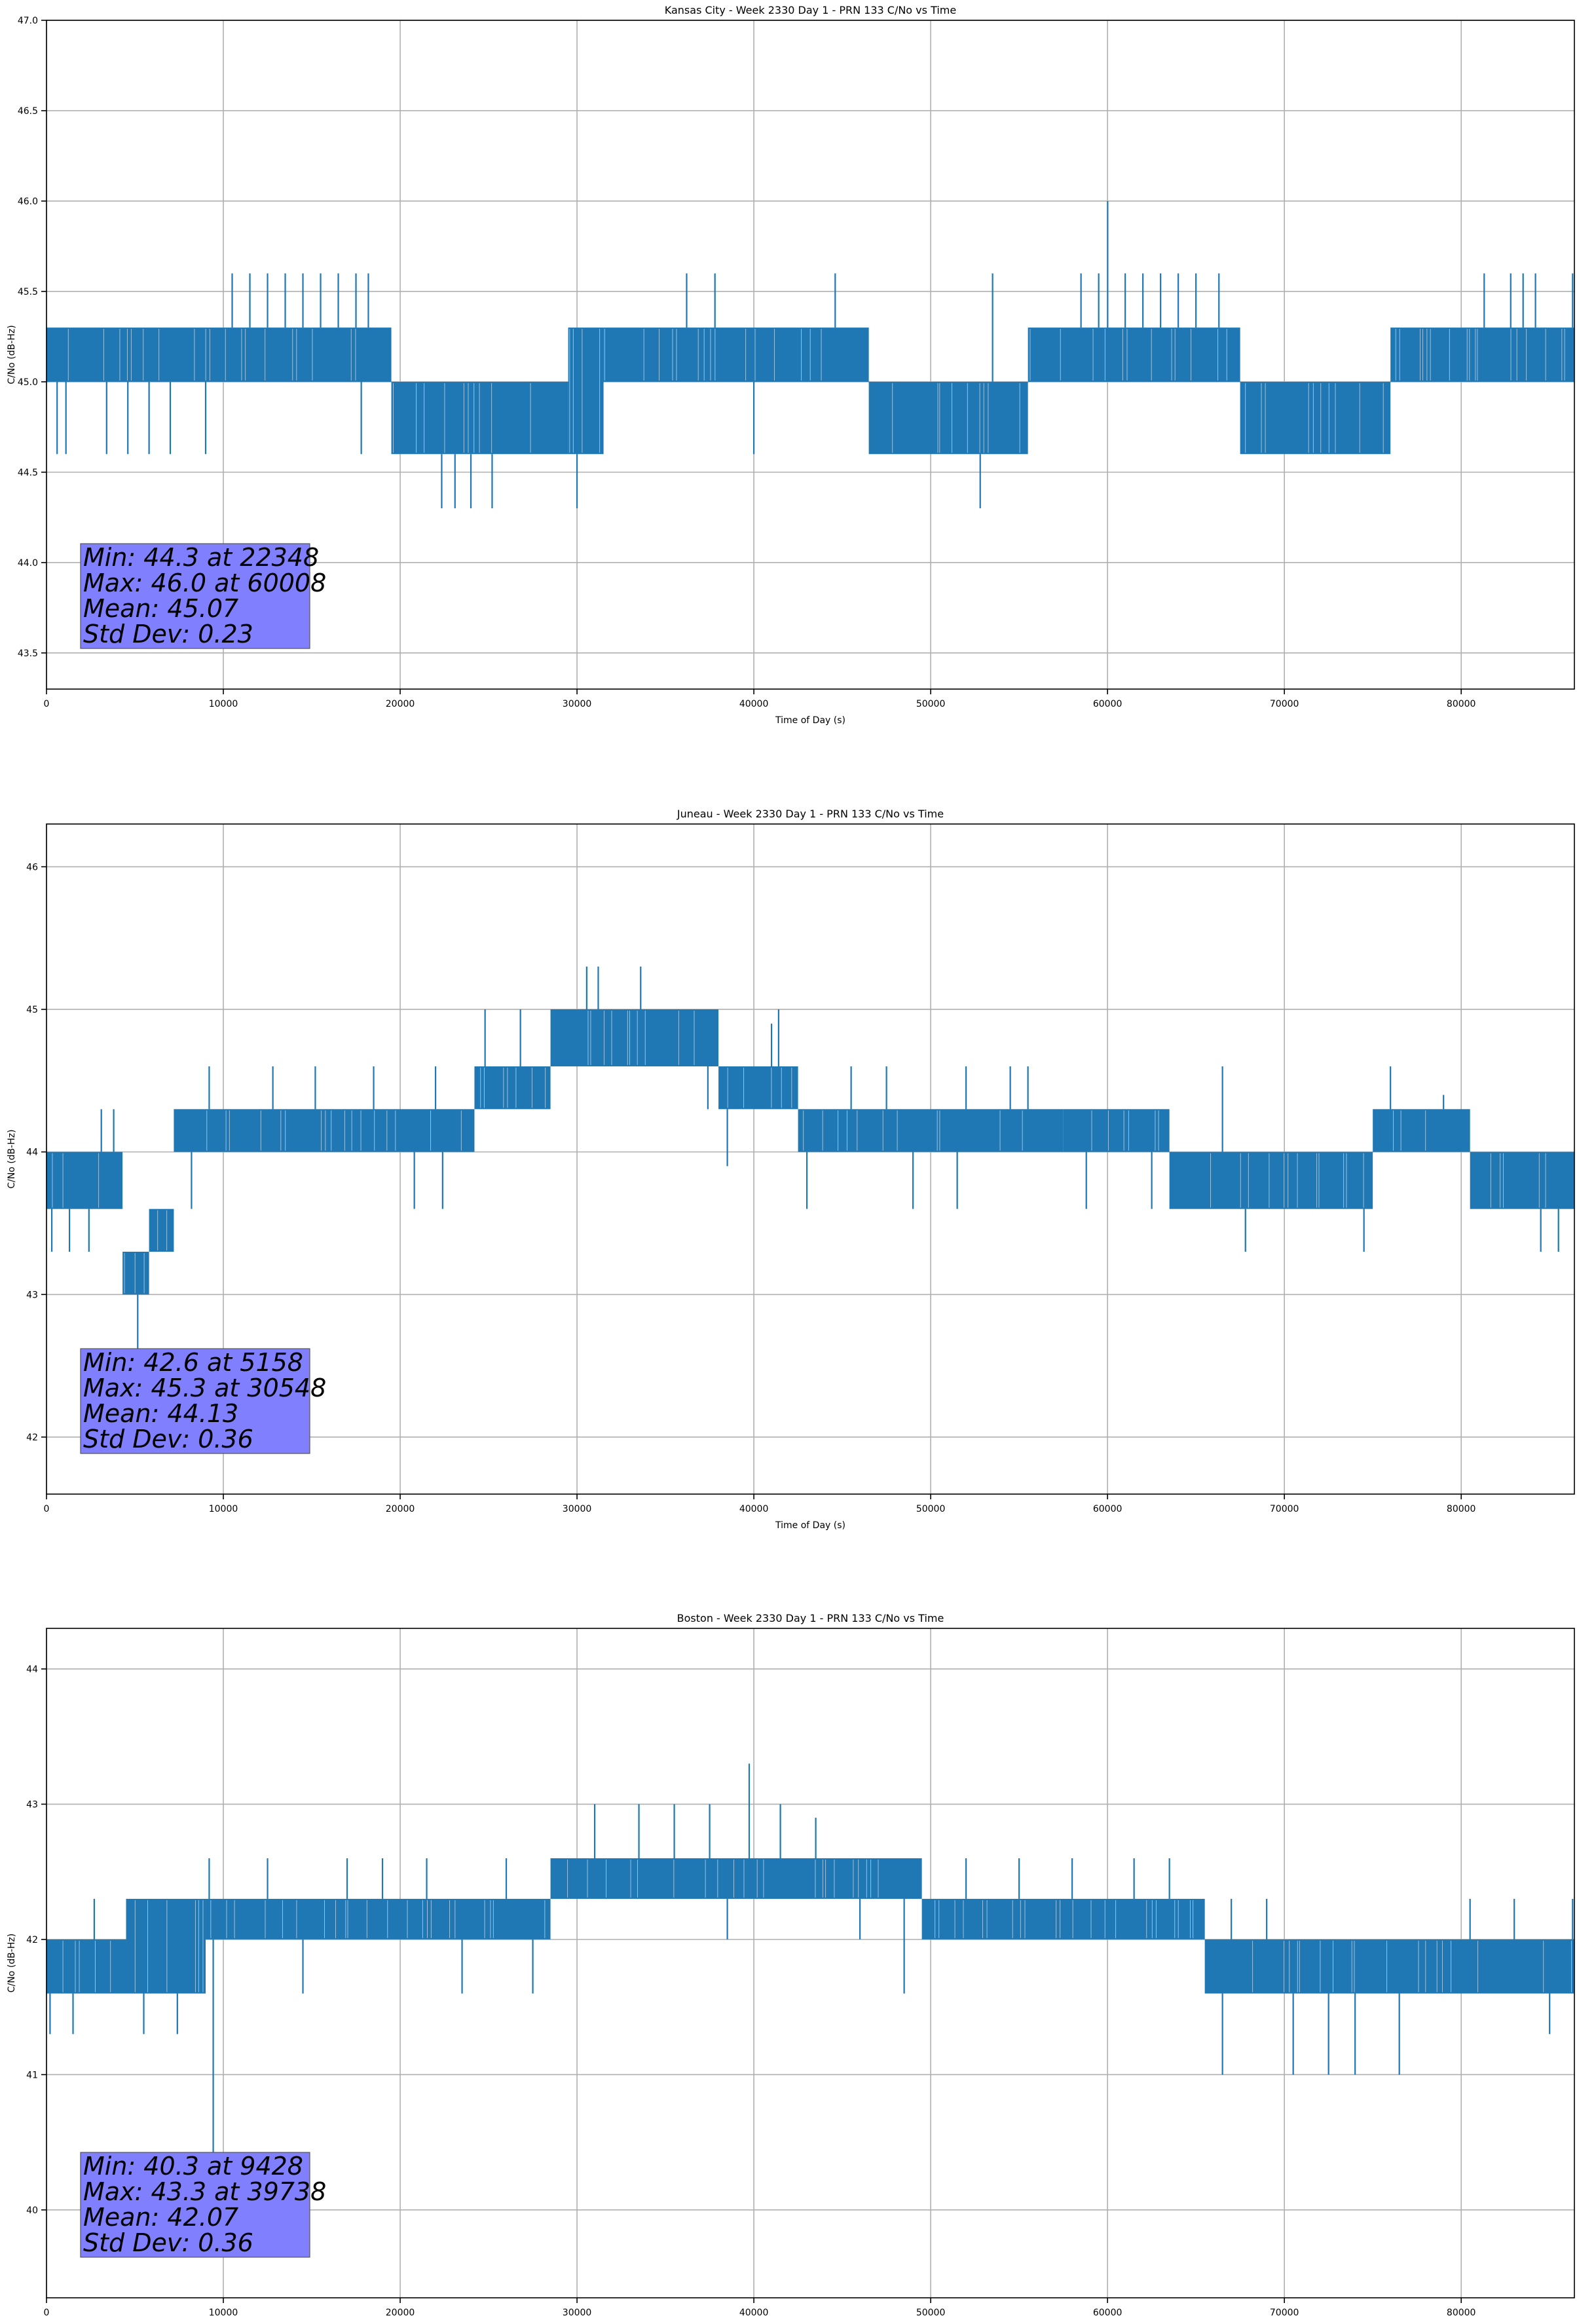 The height and width of the screenshot is (2324, 1577). I want to click on y-tick-label: 45.0, so click(28, 382).